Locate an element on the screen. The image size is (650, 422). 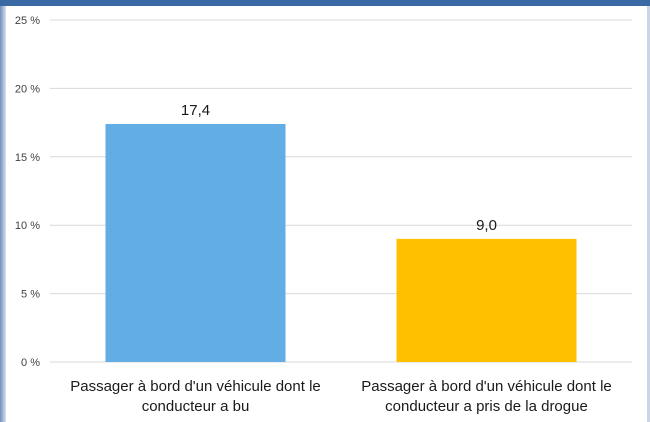
y-tick-label: 20 % is located at coordinates (27, 89).